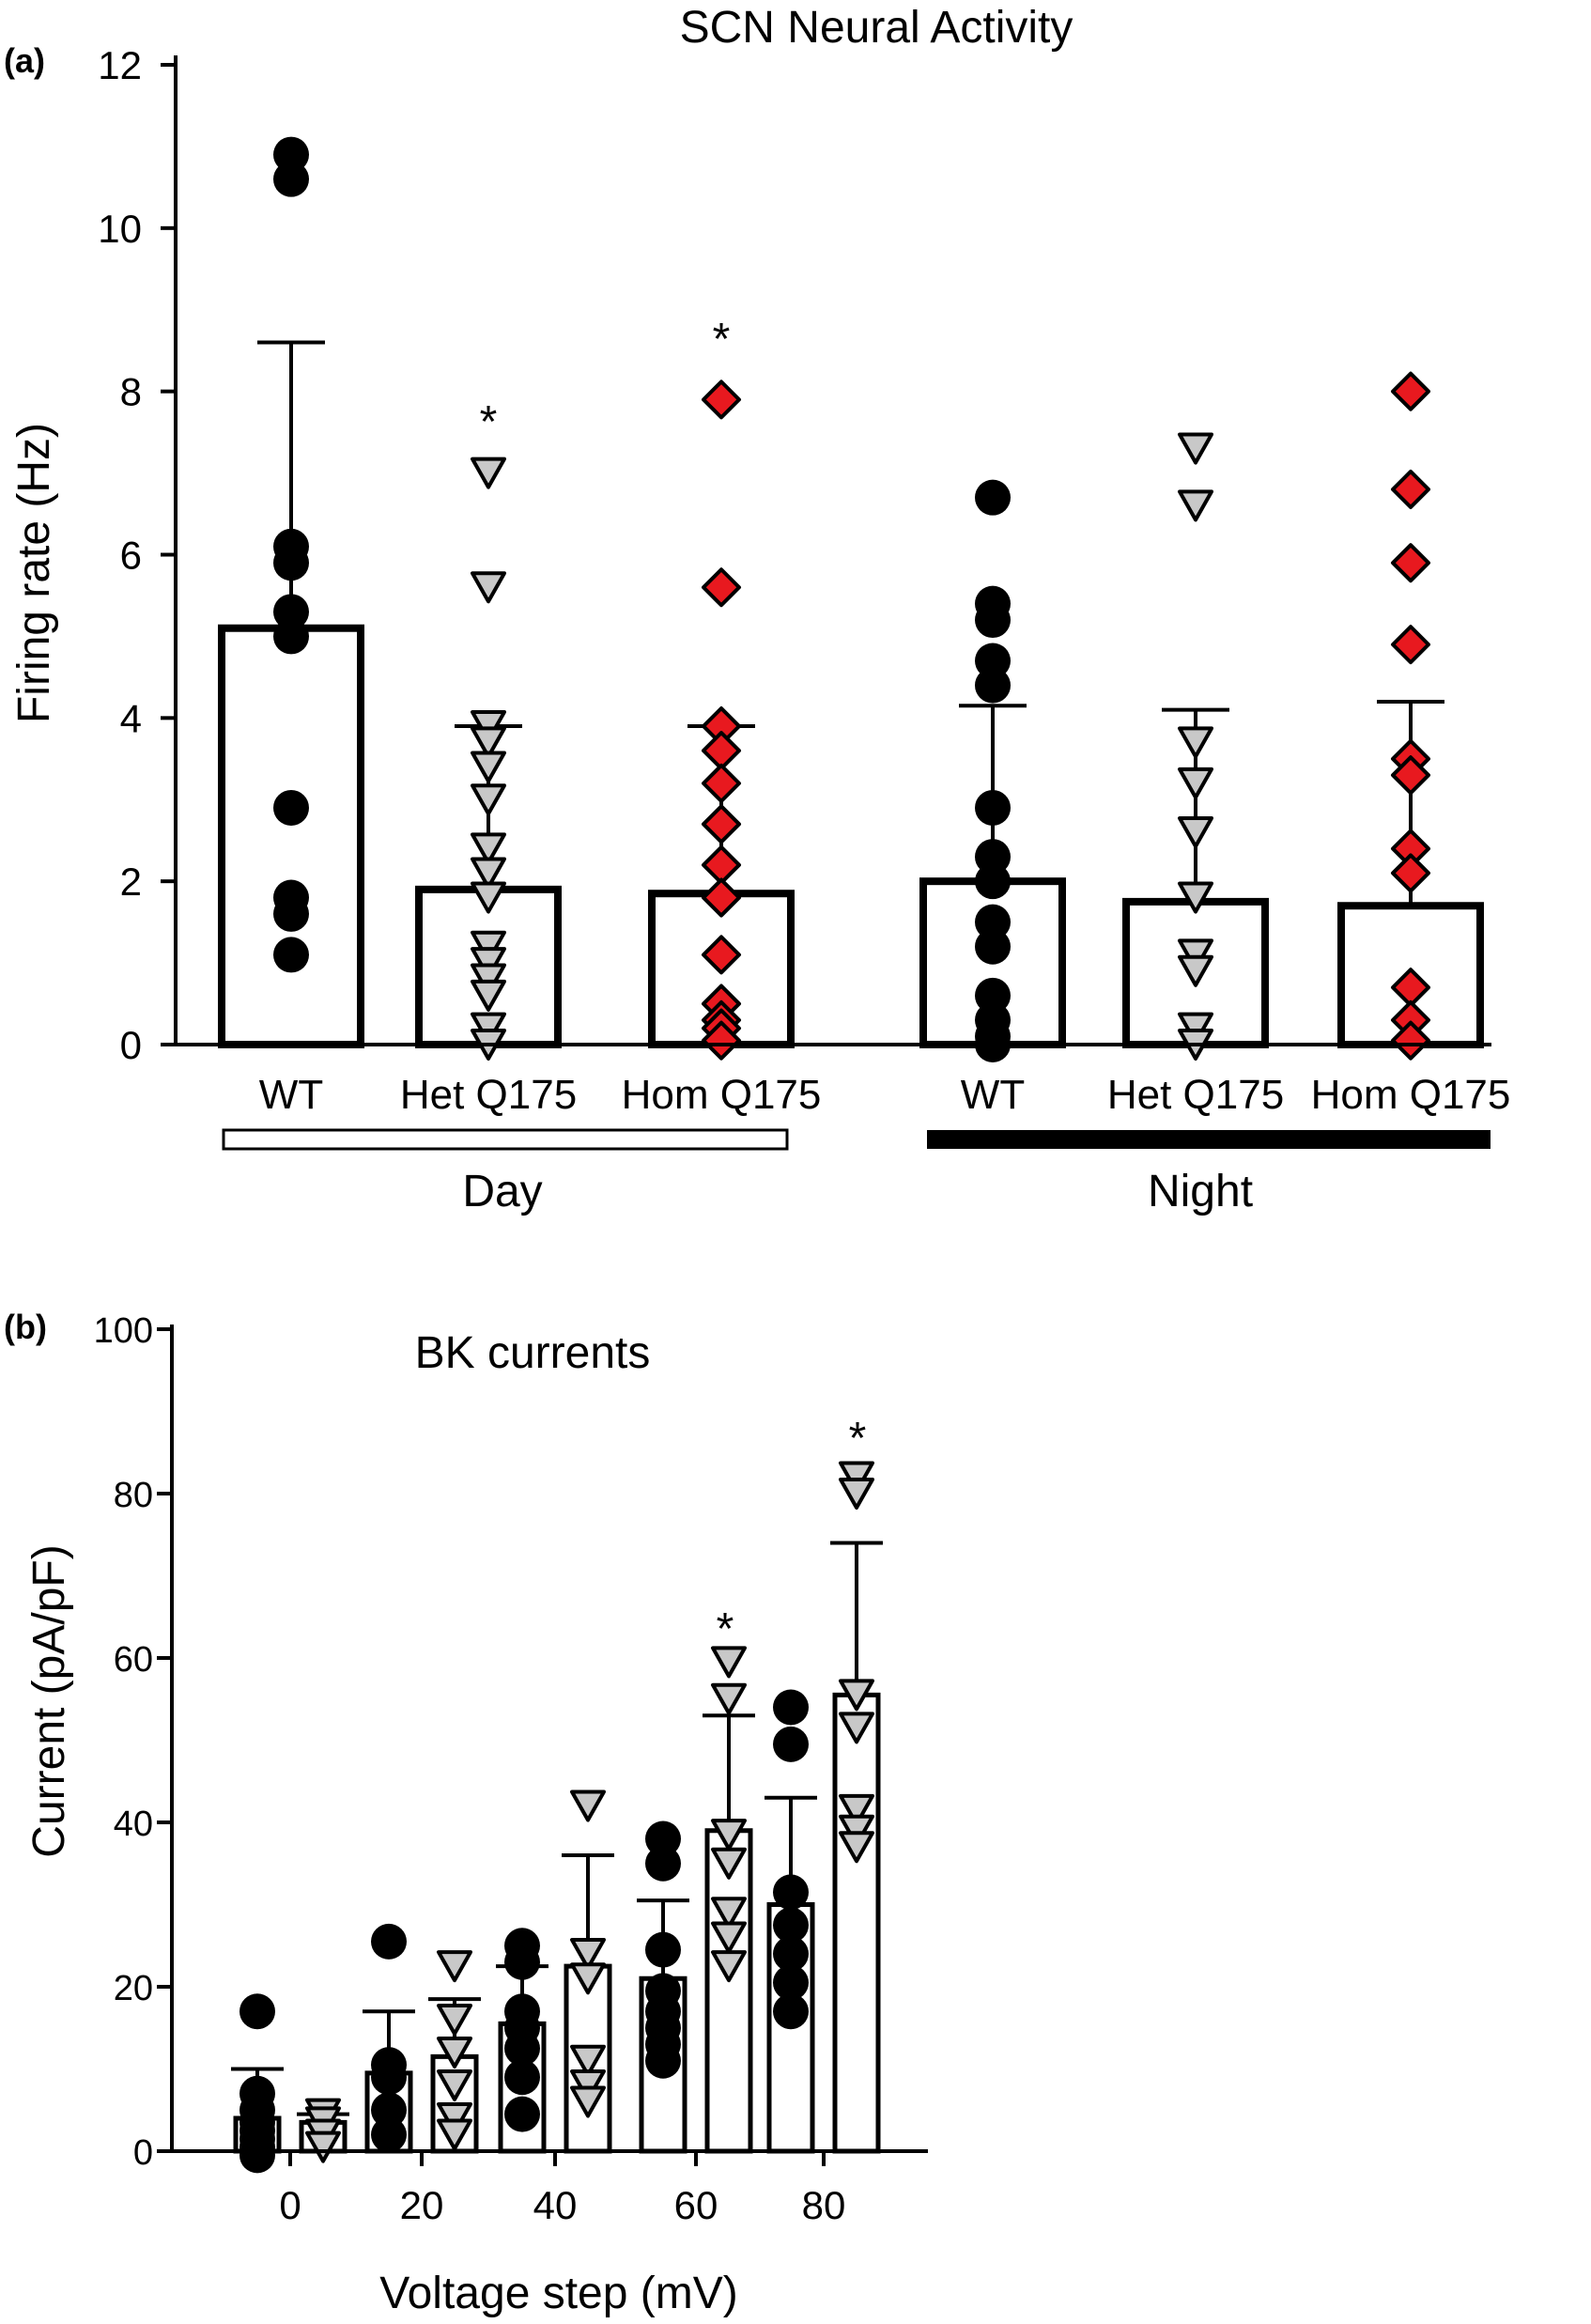  Describe the element at coordinates (489, 422) in the screenshot. I see `panel-a-star-het-day: *` at that location.